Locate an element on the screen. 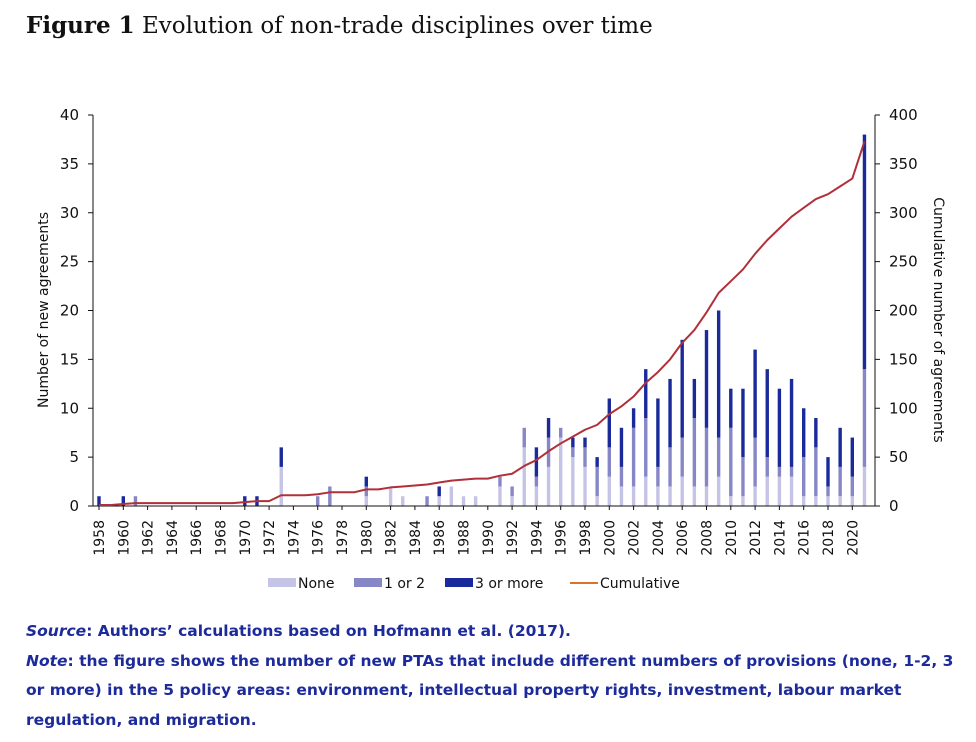 The width and height of the screenshot is (976, 742). bar-3-or-more-2007 is located at coordinates (694, 398).